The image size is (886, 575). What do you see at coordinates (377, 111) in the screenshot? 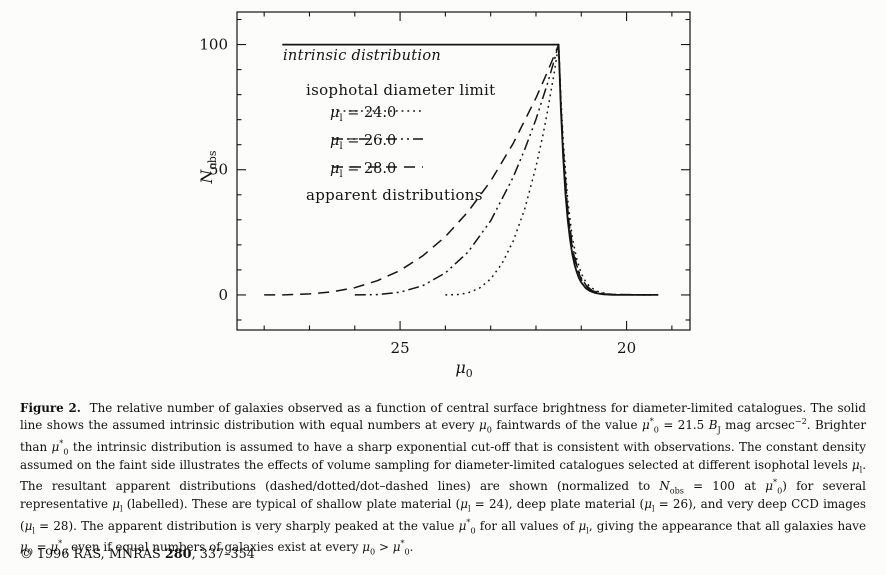
I see `dotted-line-sample` at bounding box center [377, 111].